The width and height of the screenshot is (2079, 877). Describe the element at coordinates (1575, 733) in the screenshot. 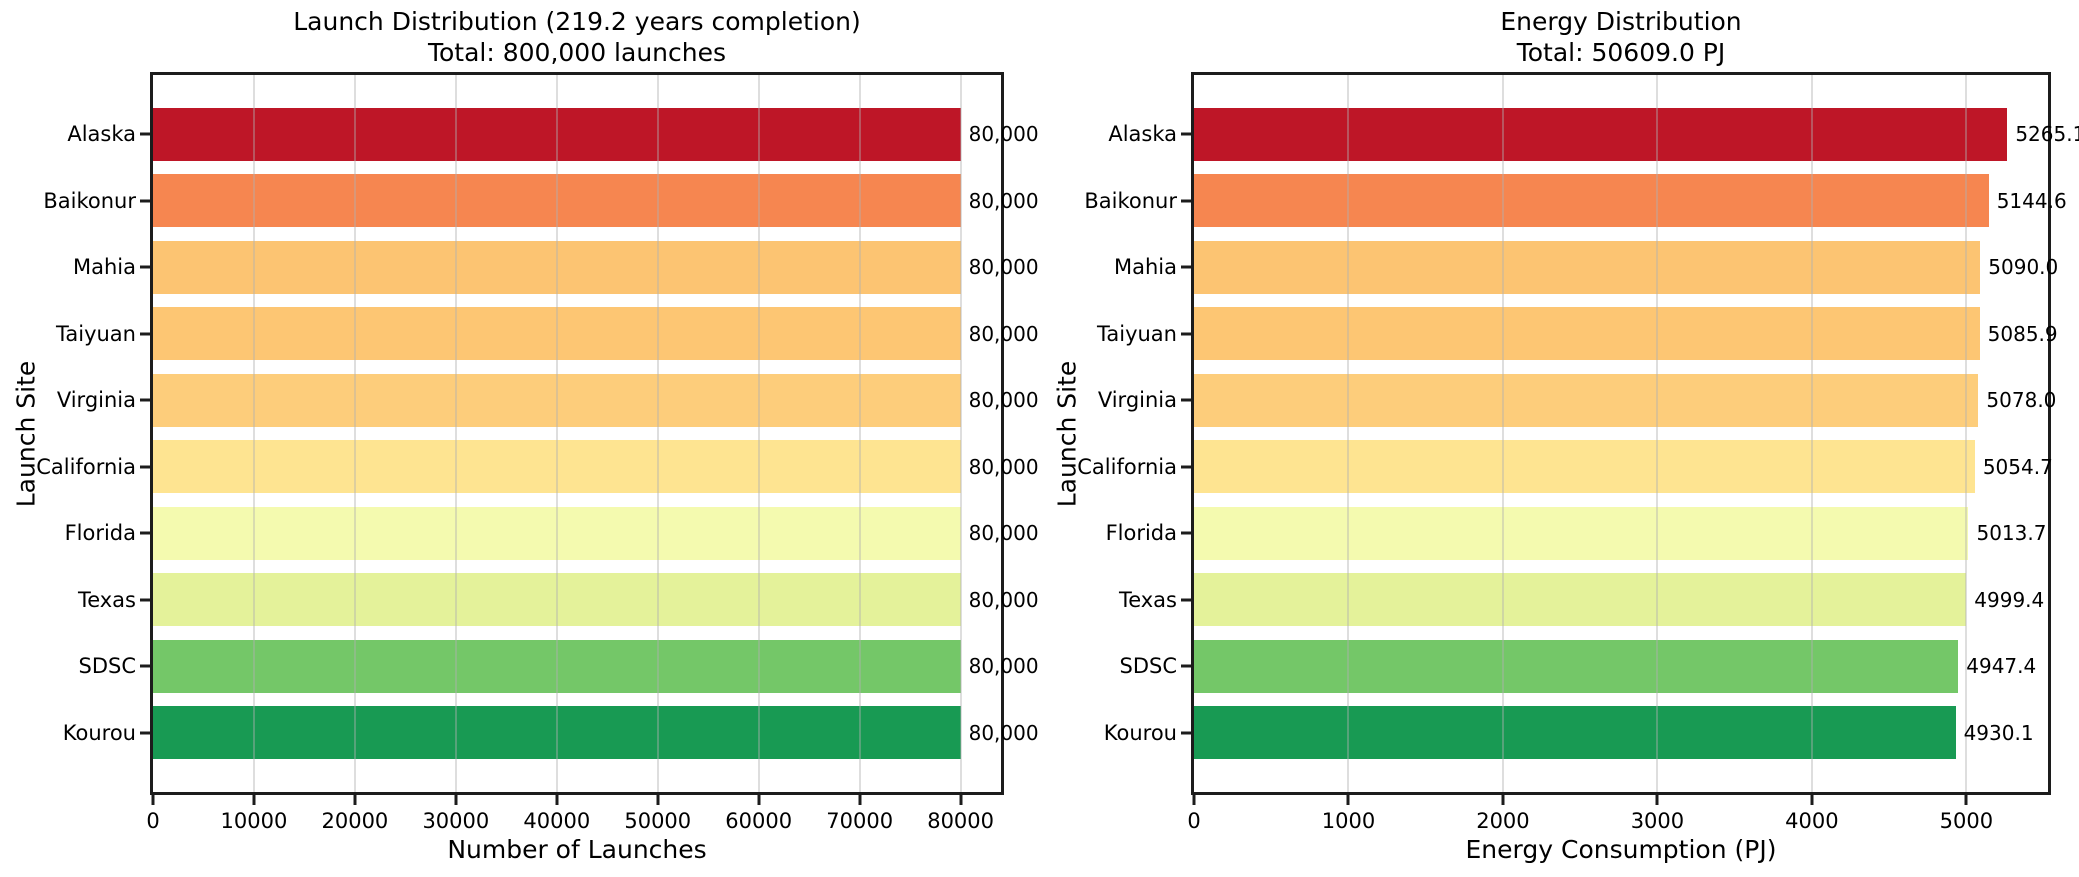

I see `bar-kourou` at that location.